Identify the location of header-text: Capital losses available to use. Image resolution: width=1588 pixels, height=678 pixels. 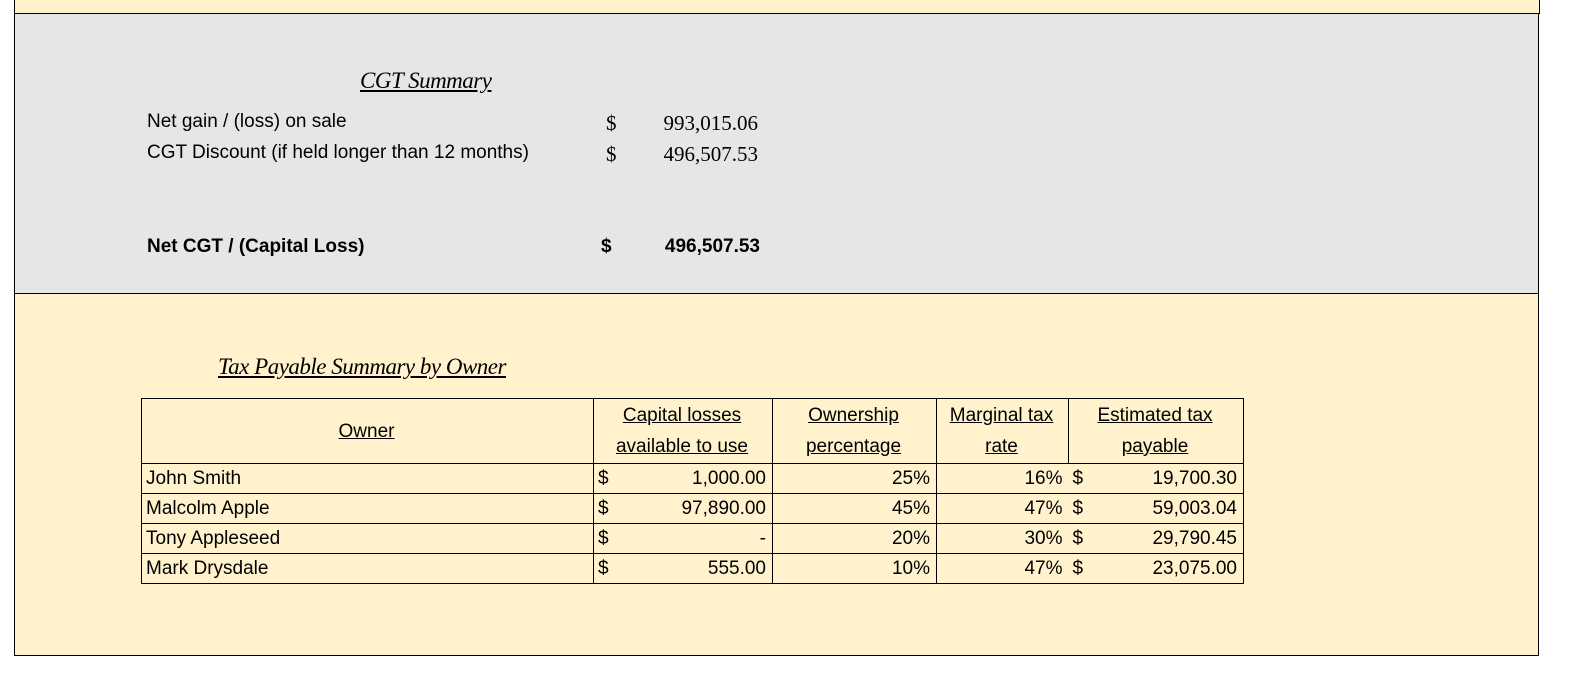
(682, 431).